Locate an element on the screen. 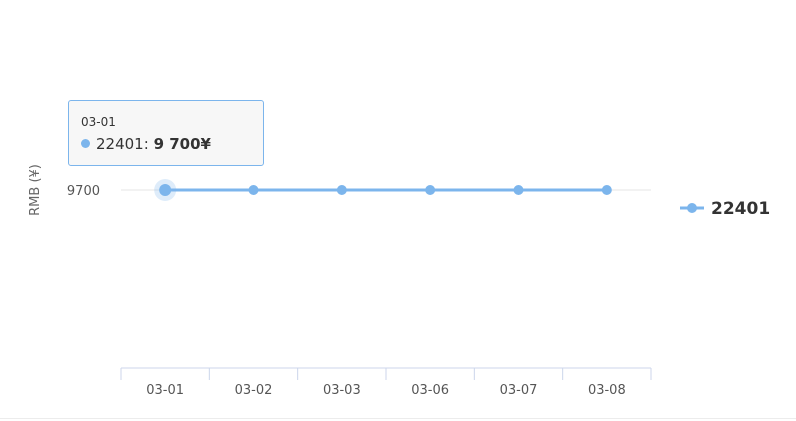  legend: 22401 is located at coordinates (725, 209).